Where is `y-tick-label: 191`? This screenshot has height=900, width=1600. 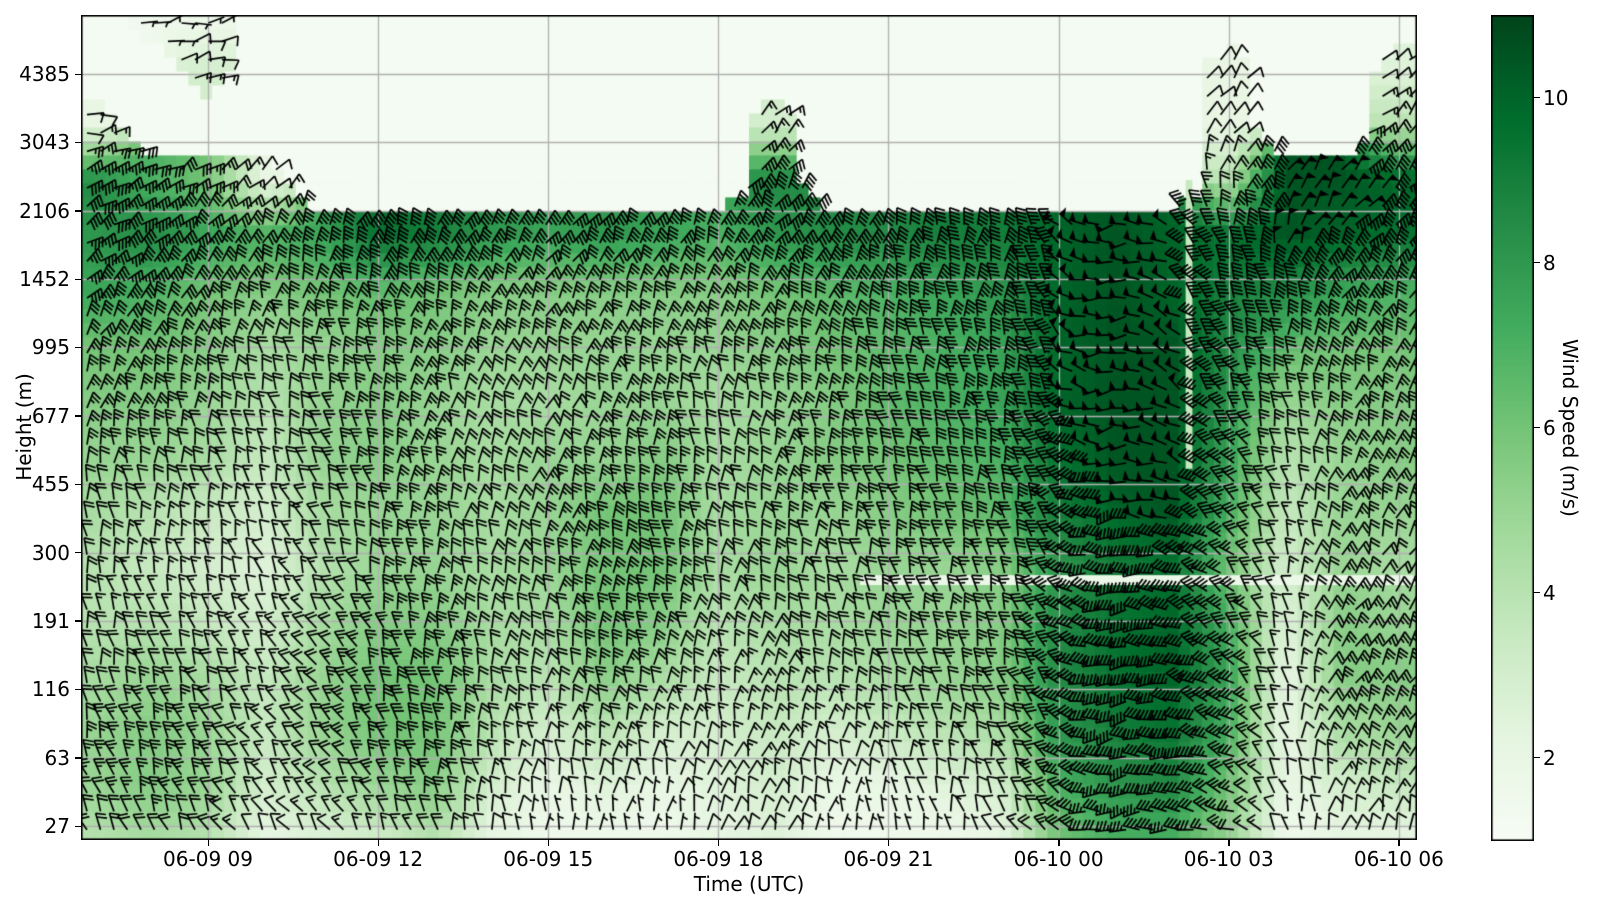 y-tick-label: 191 is located at coordinates (50, 620).